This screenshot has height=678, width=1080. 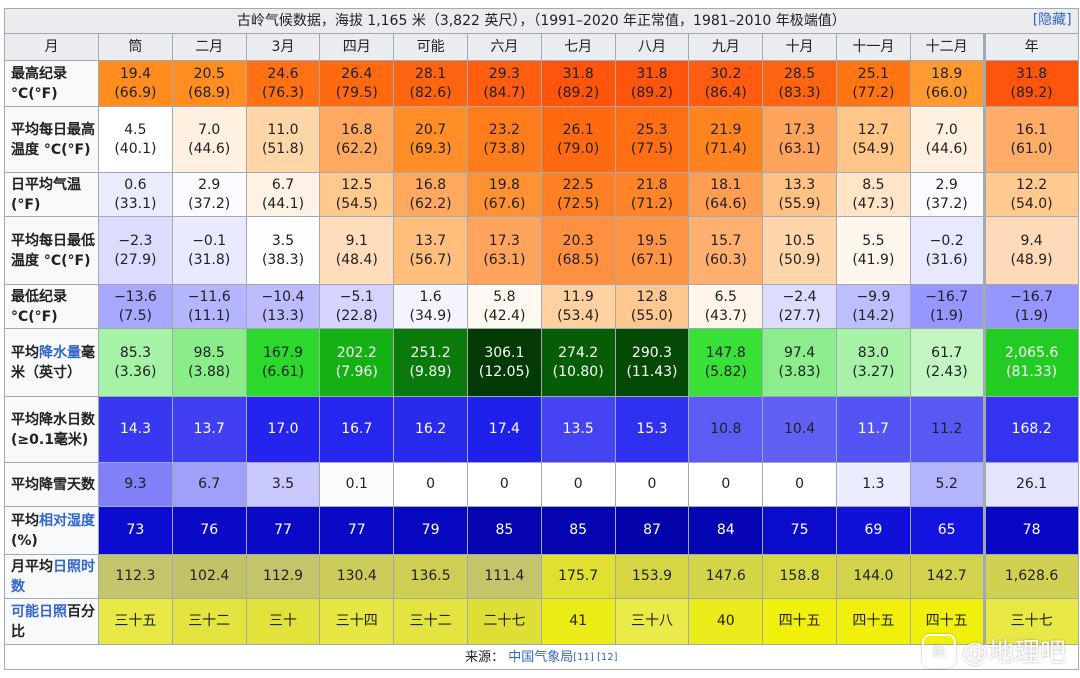 I want to click on header-month: 3月, so click(x=283, y=47).